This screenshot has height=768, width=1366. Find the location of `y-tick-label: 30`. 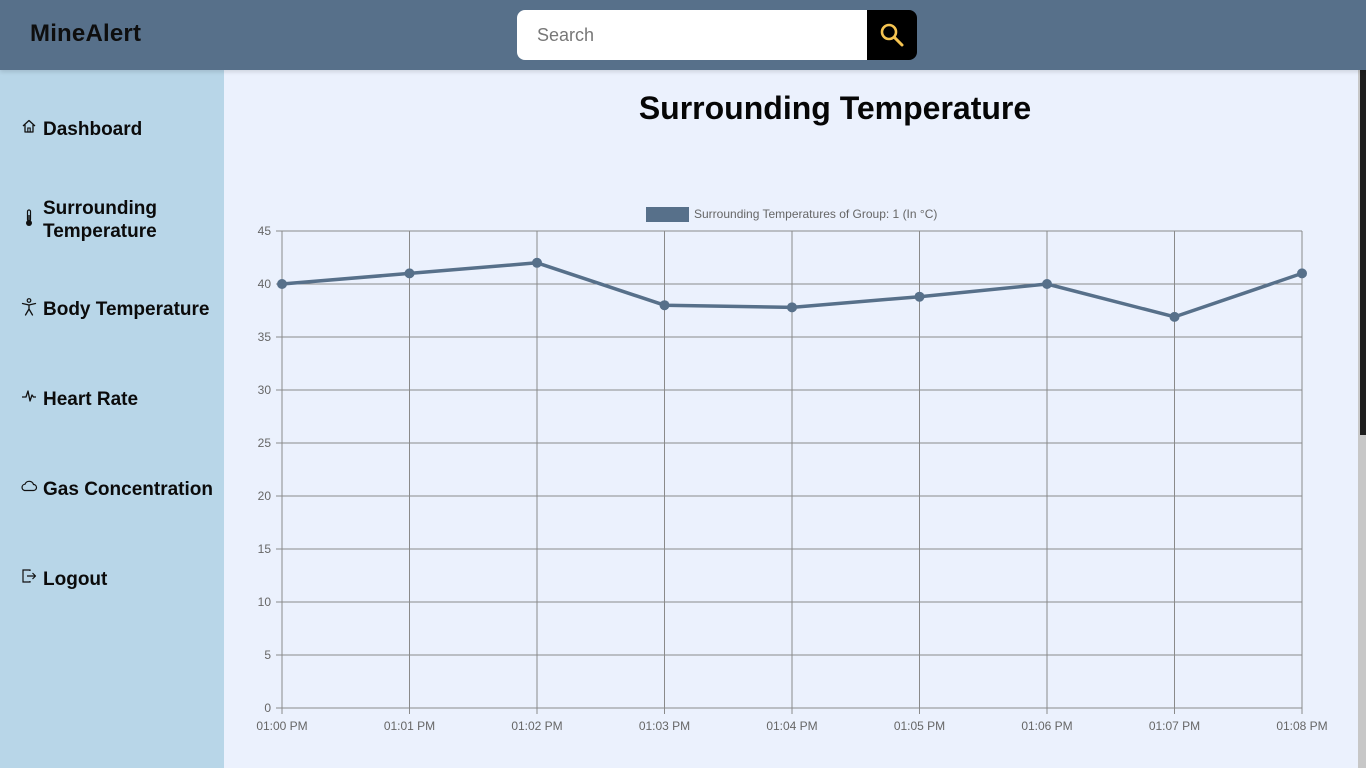

y-tick-label: 30 is located at coordinates (265, 390).